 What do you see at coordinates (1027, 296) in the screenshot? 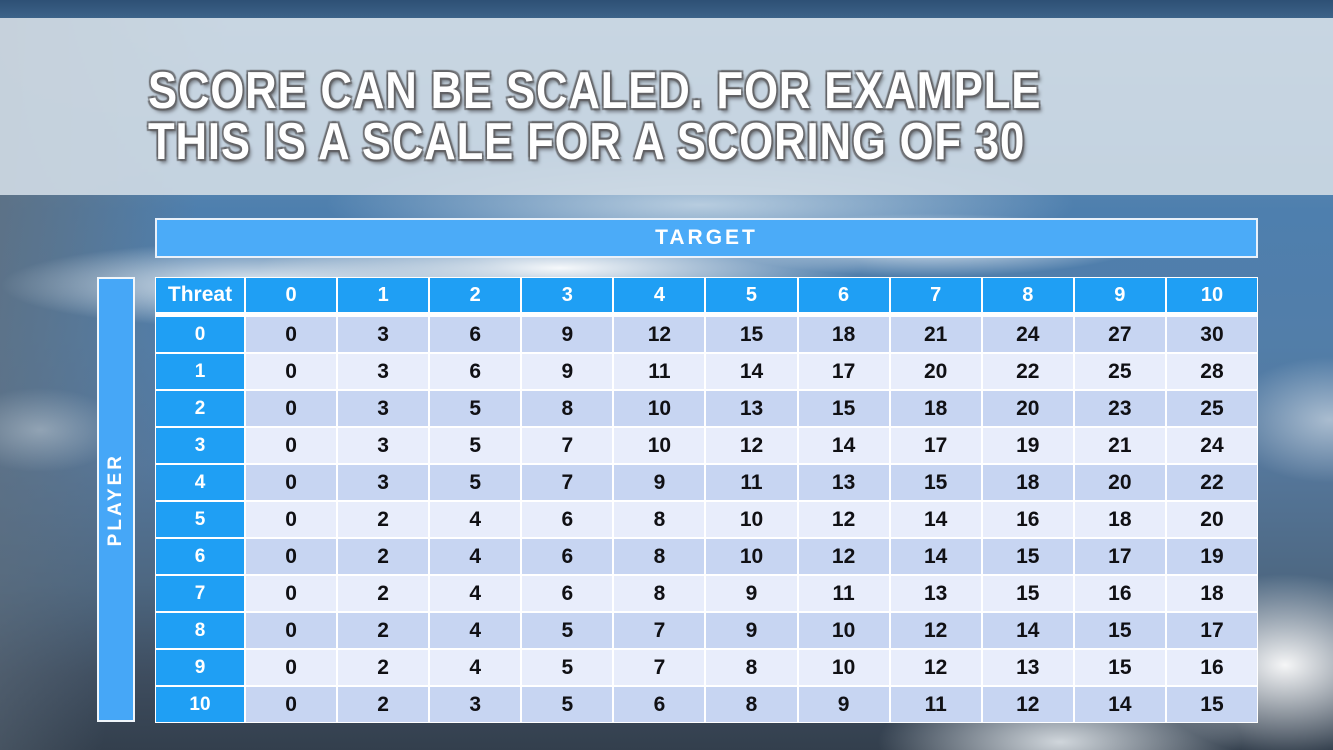
I see `column-header-8: 8` at bounding box center [1027, 296].